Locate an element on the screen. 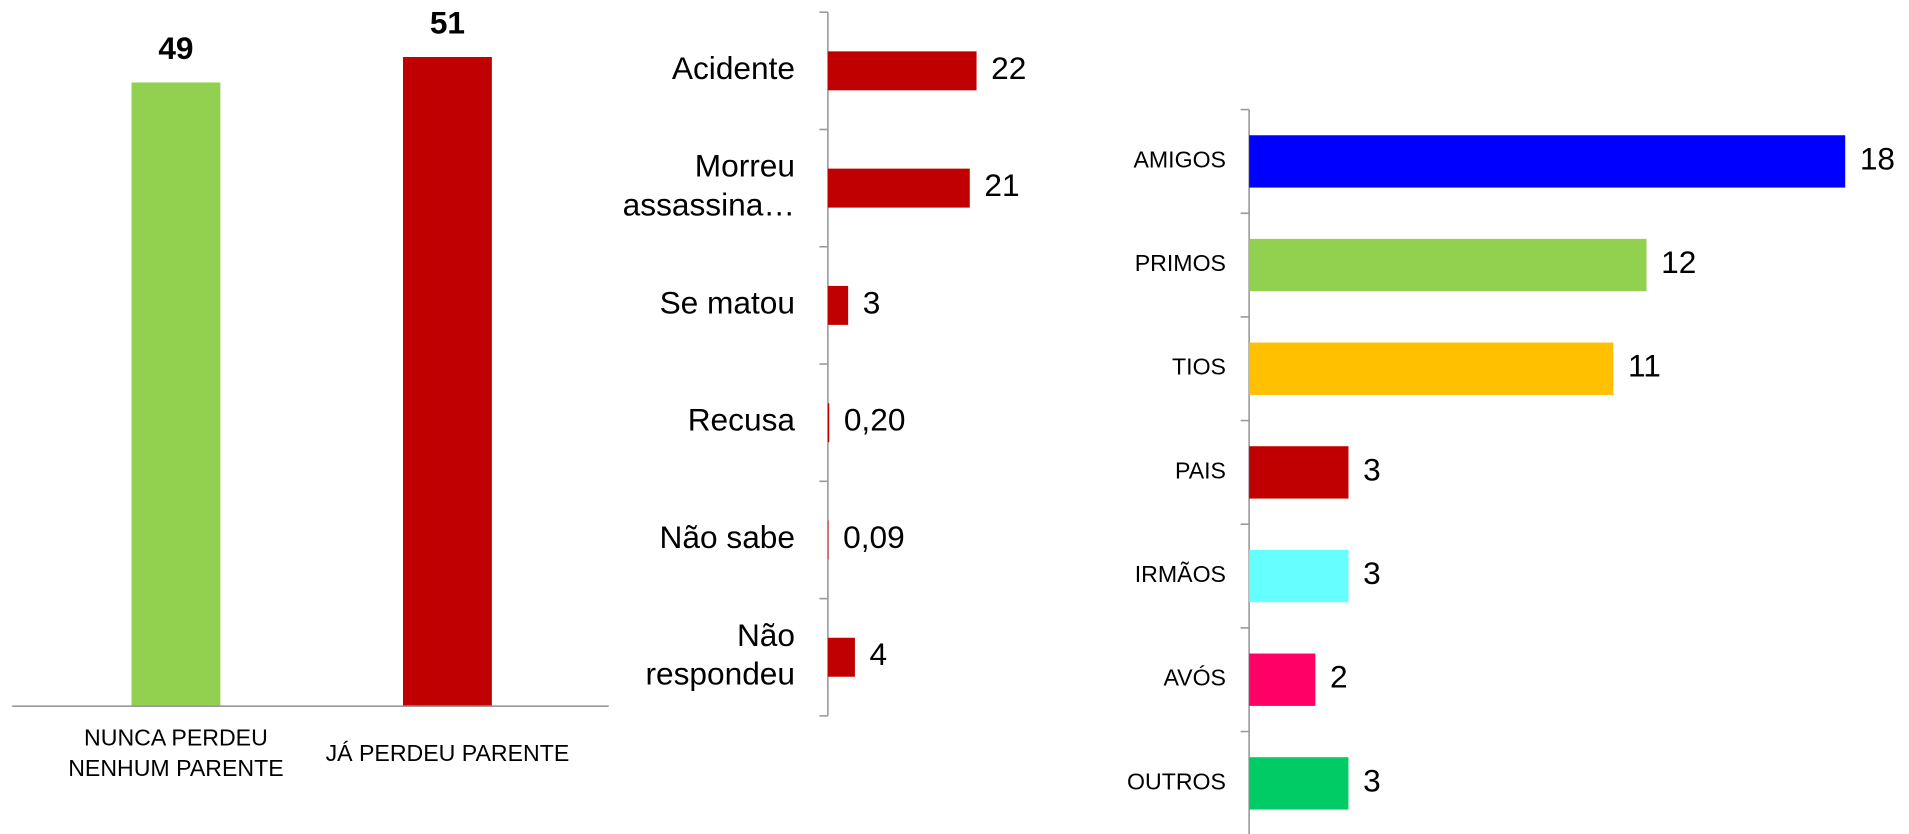 The height and width of the screenshot is (834, 1909). y-tick-label: Não respondeu is located at coordinates (720, 654).